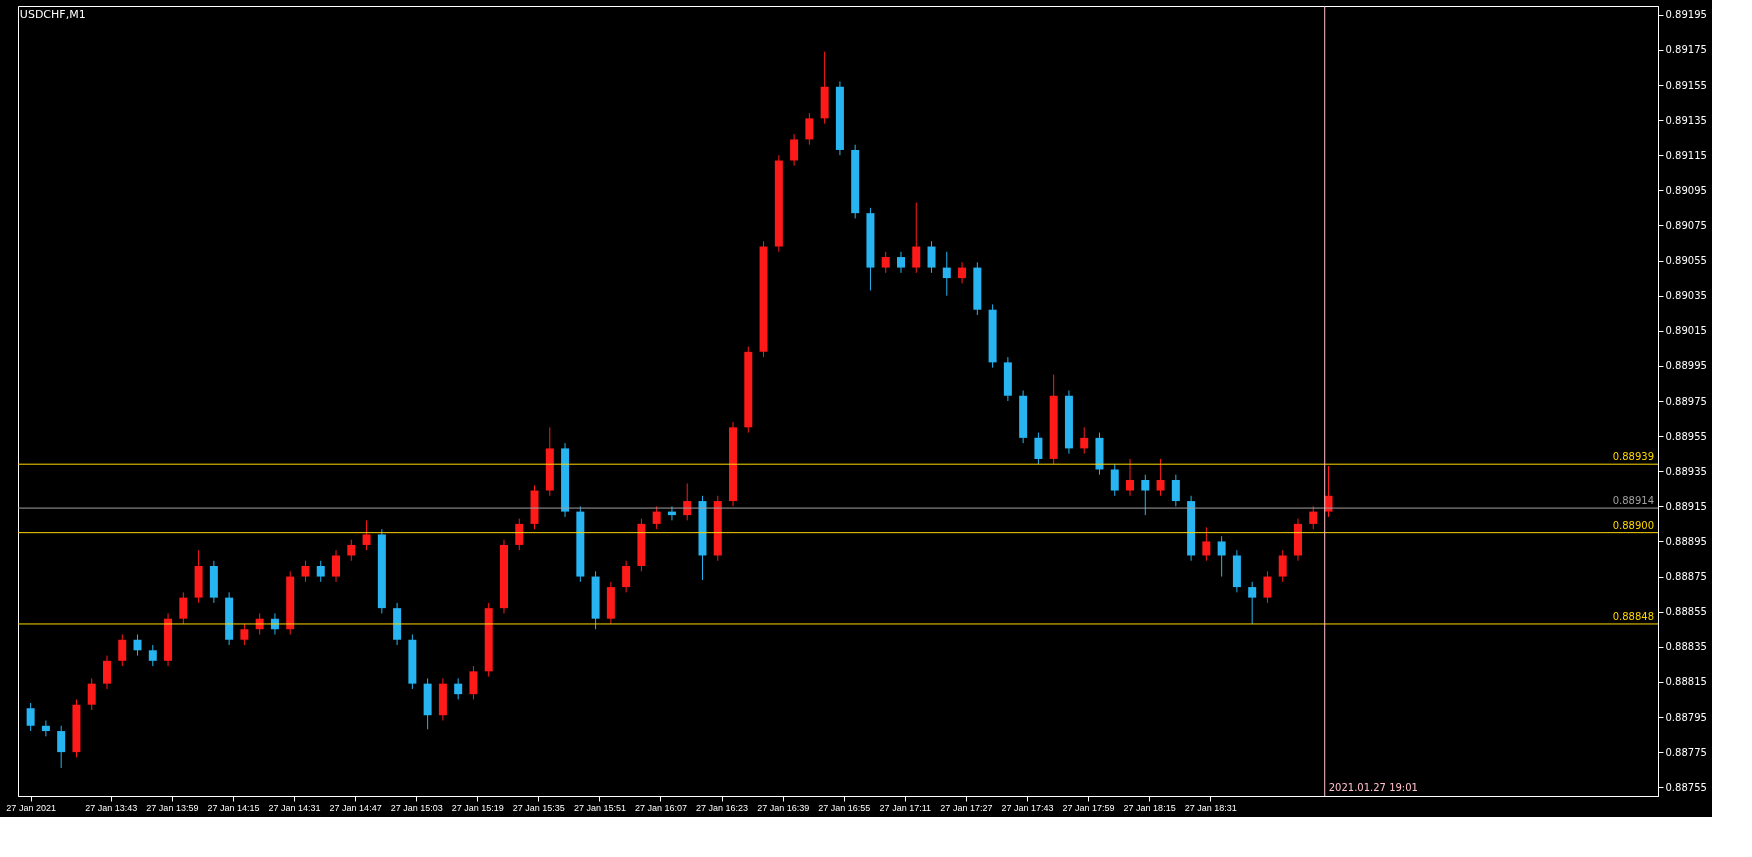 The height and width of the screenshot is (857, 1752). What do you see at coordinates (905, 807) in the screenshot?
I see `x-tick-label: 27 Jan 17:11` at bounding box center [905, 807].